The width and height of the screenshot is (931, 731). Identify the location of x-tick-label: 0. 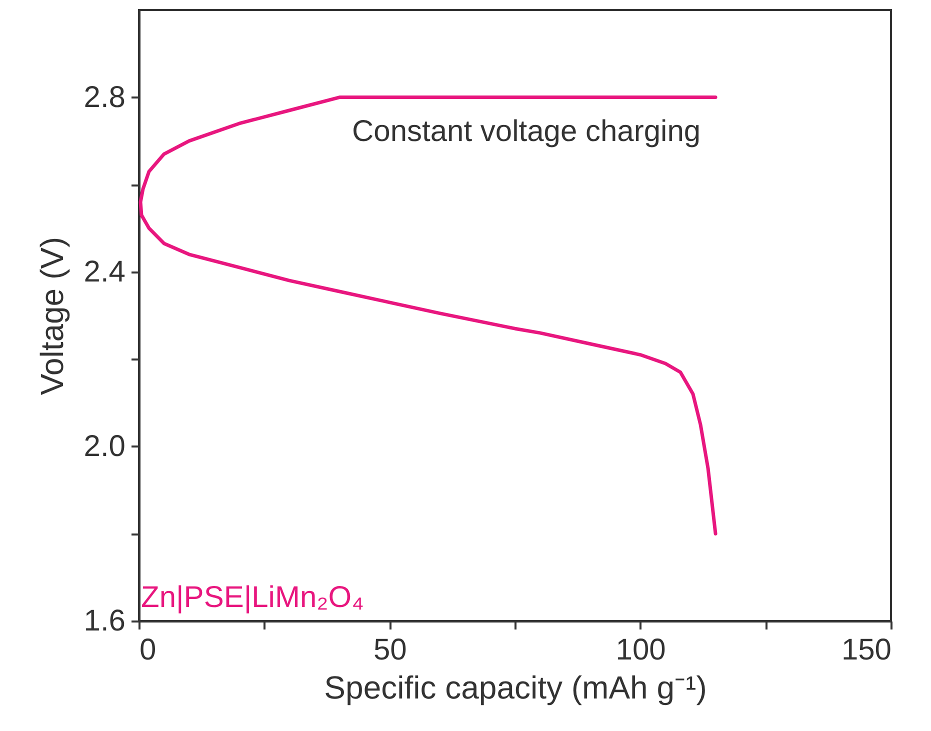
(148, 650).